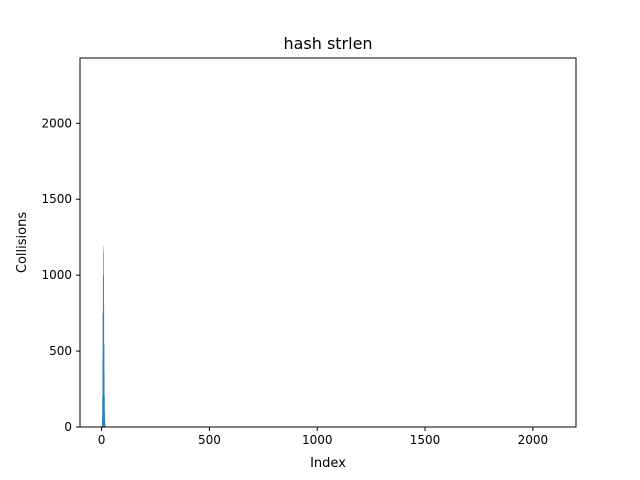  What do you see at coordinates (328, 463) in the screenshot?
I see `x-axis-label: Index` at bounding box center [328, 463].